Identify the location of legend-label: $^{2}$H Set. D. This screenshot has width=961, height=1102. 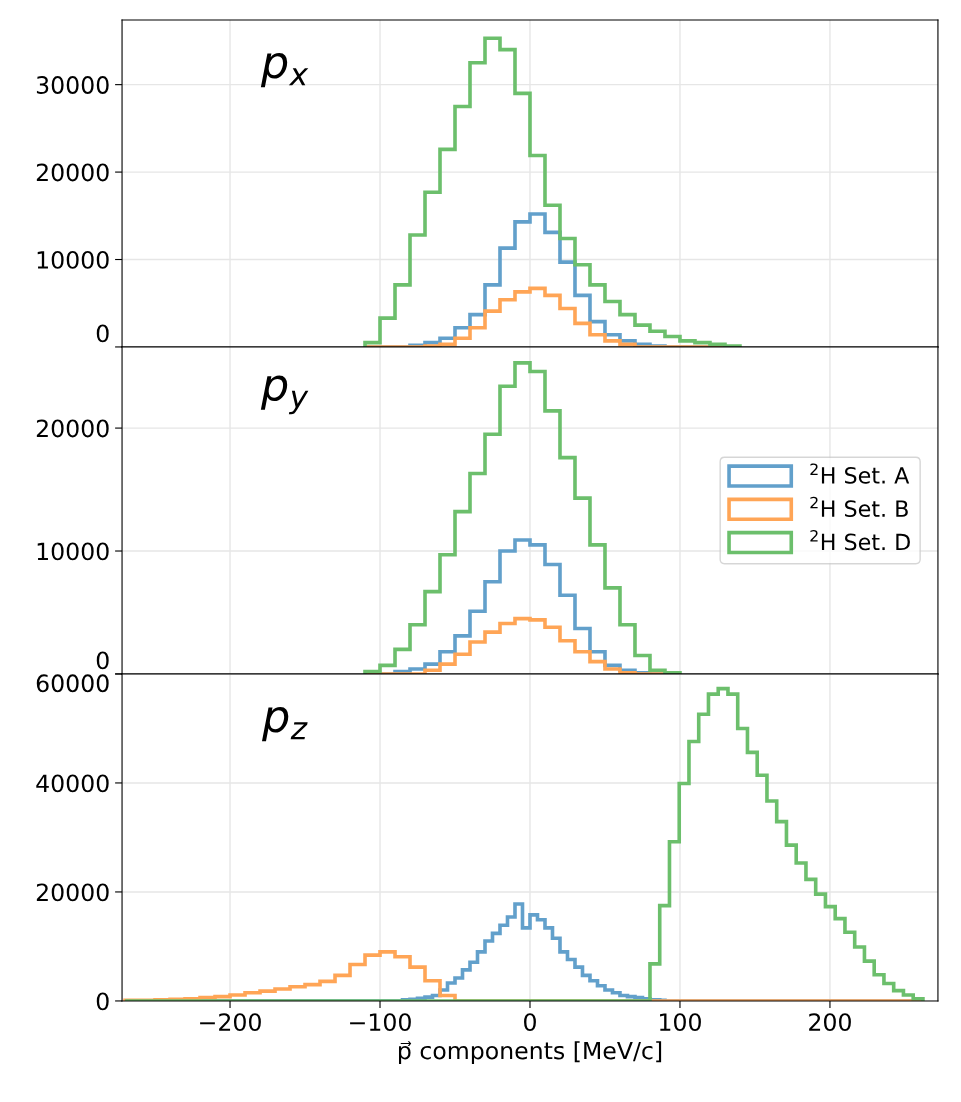
(860, 540).